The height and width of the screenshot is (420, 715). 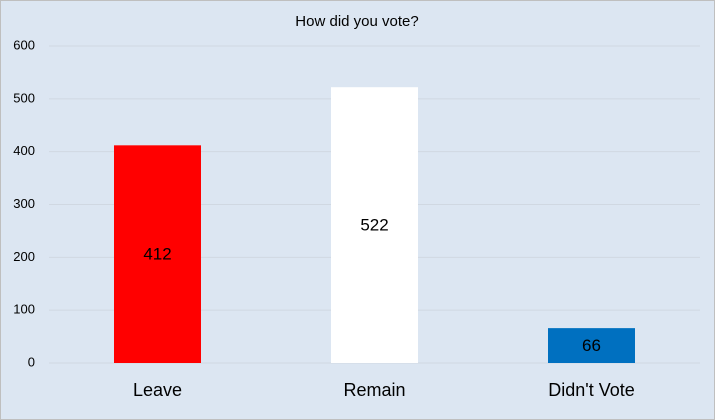 What do you see at coordinates (24, 44) in the screenshot?
I see `y-tick-label: 600` at bounding box center [24, 44].